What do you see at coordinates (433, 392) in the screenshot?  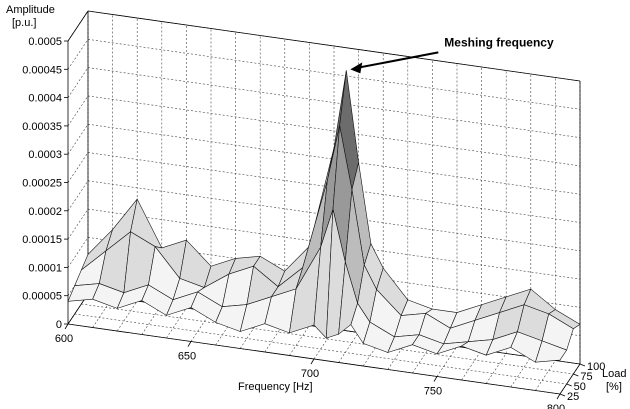 I see `x-tick-label: 750` at bounding box center [433, 392].